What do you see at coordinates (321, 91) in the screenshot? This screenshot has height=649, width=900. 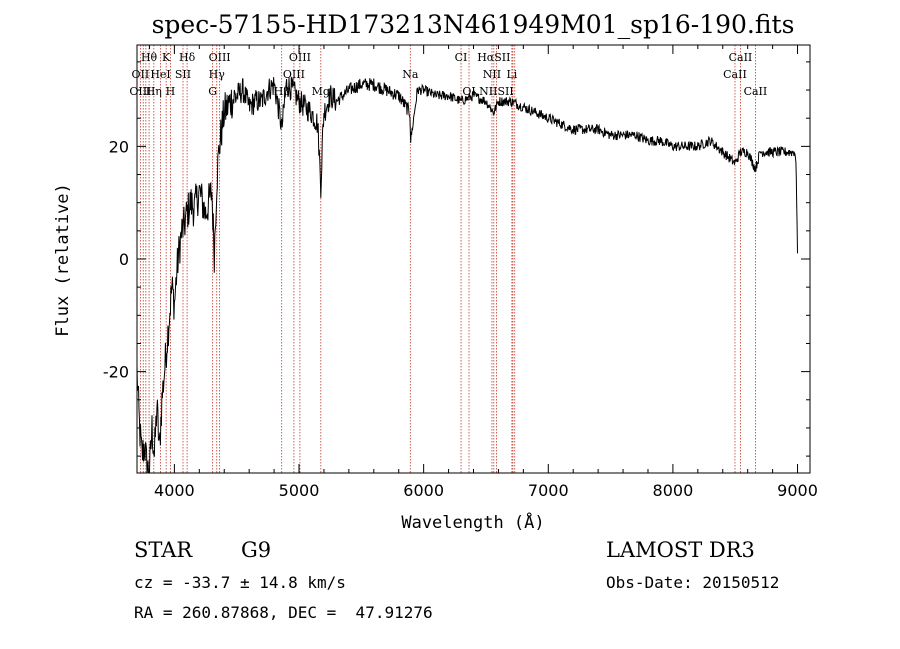 I see `spectral-line-label-22: Mg` at bounding box center [321, 91].